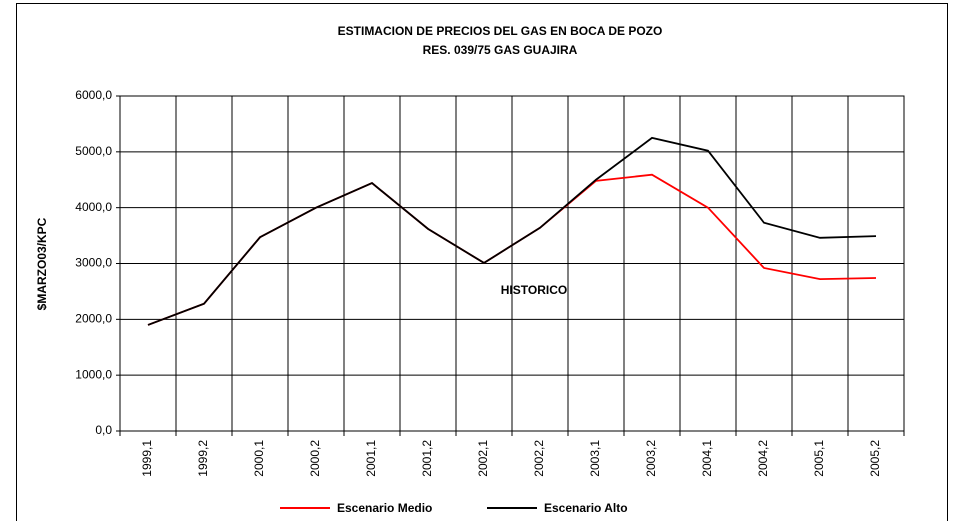 The width and height of the screenshot is (969, 521). I want to click on x-tick-label: 1999,2, so click(203, 458).